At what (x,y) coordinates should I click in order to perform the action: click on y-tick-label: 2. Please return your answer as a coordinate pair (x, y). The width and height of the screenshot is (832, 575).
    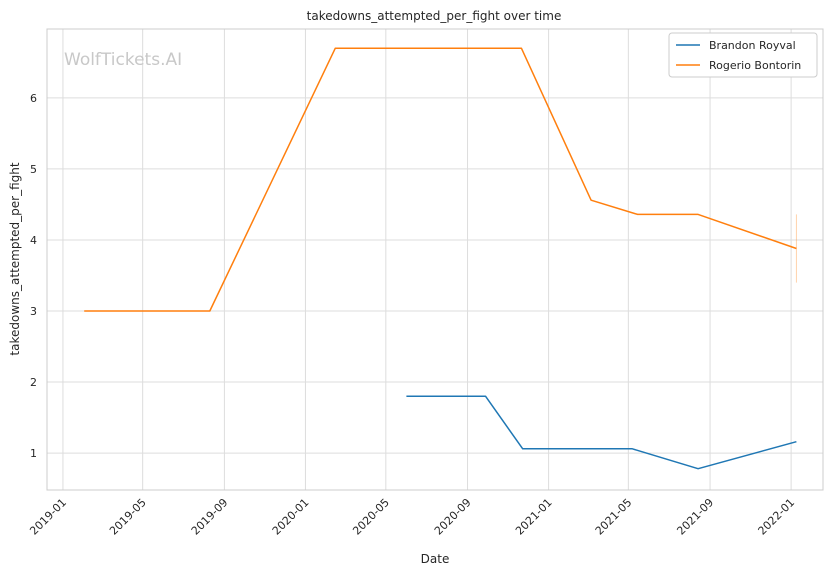
    Looking at the image, I should click on (33, 382).